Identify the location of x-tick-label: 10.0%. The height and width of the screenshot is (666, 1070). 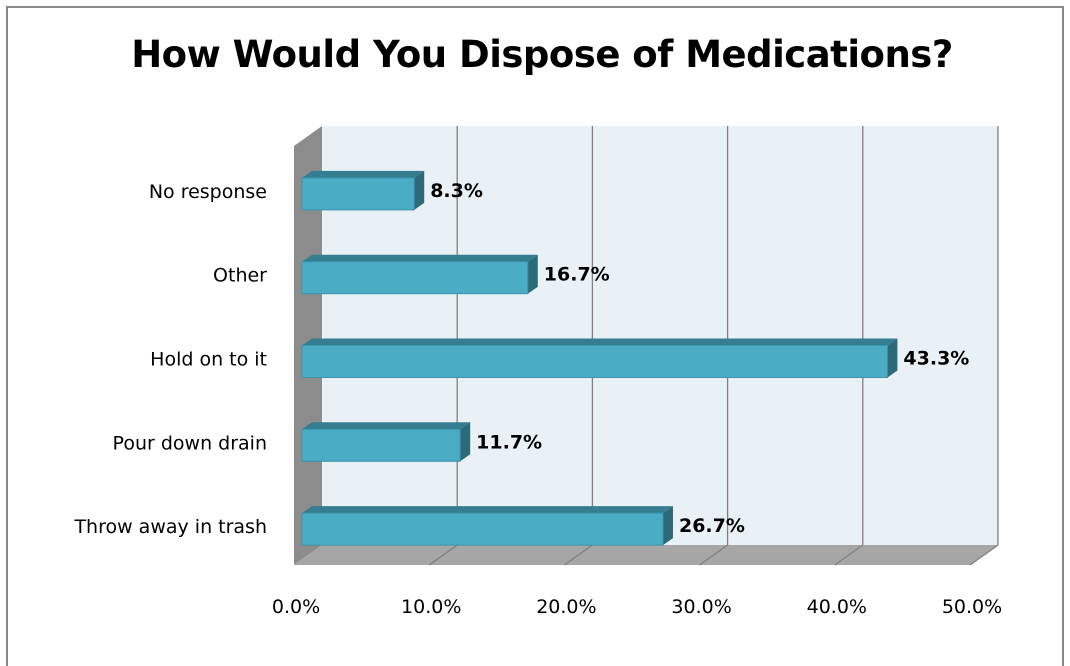
(431, 607).